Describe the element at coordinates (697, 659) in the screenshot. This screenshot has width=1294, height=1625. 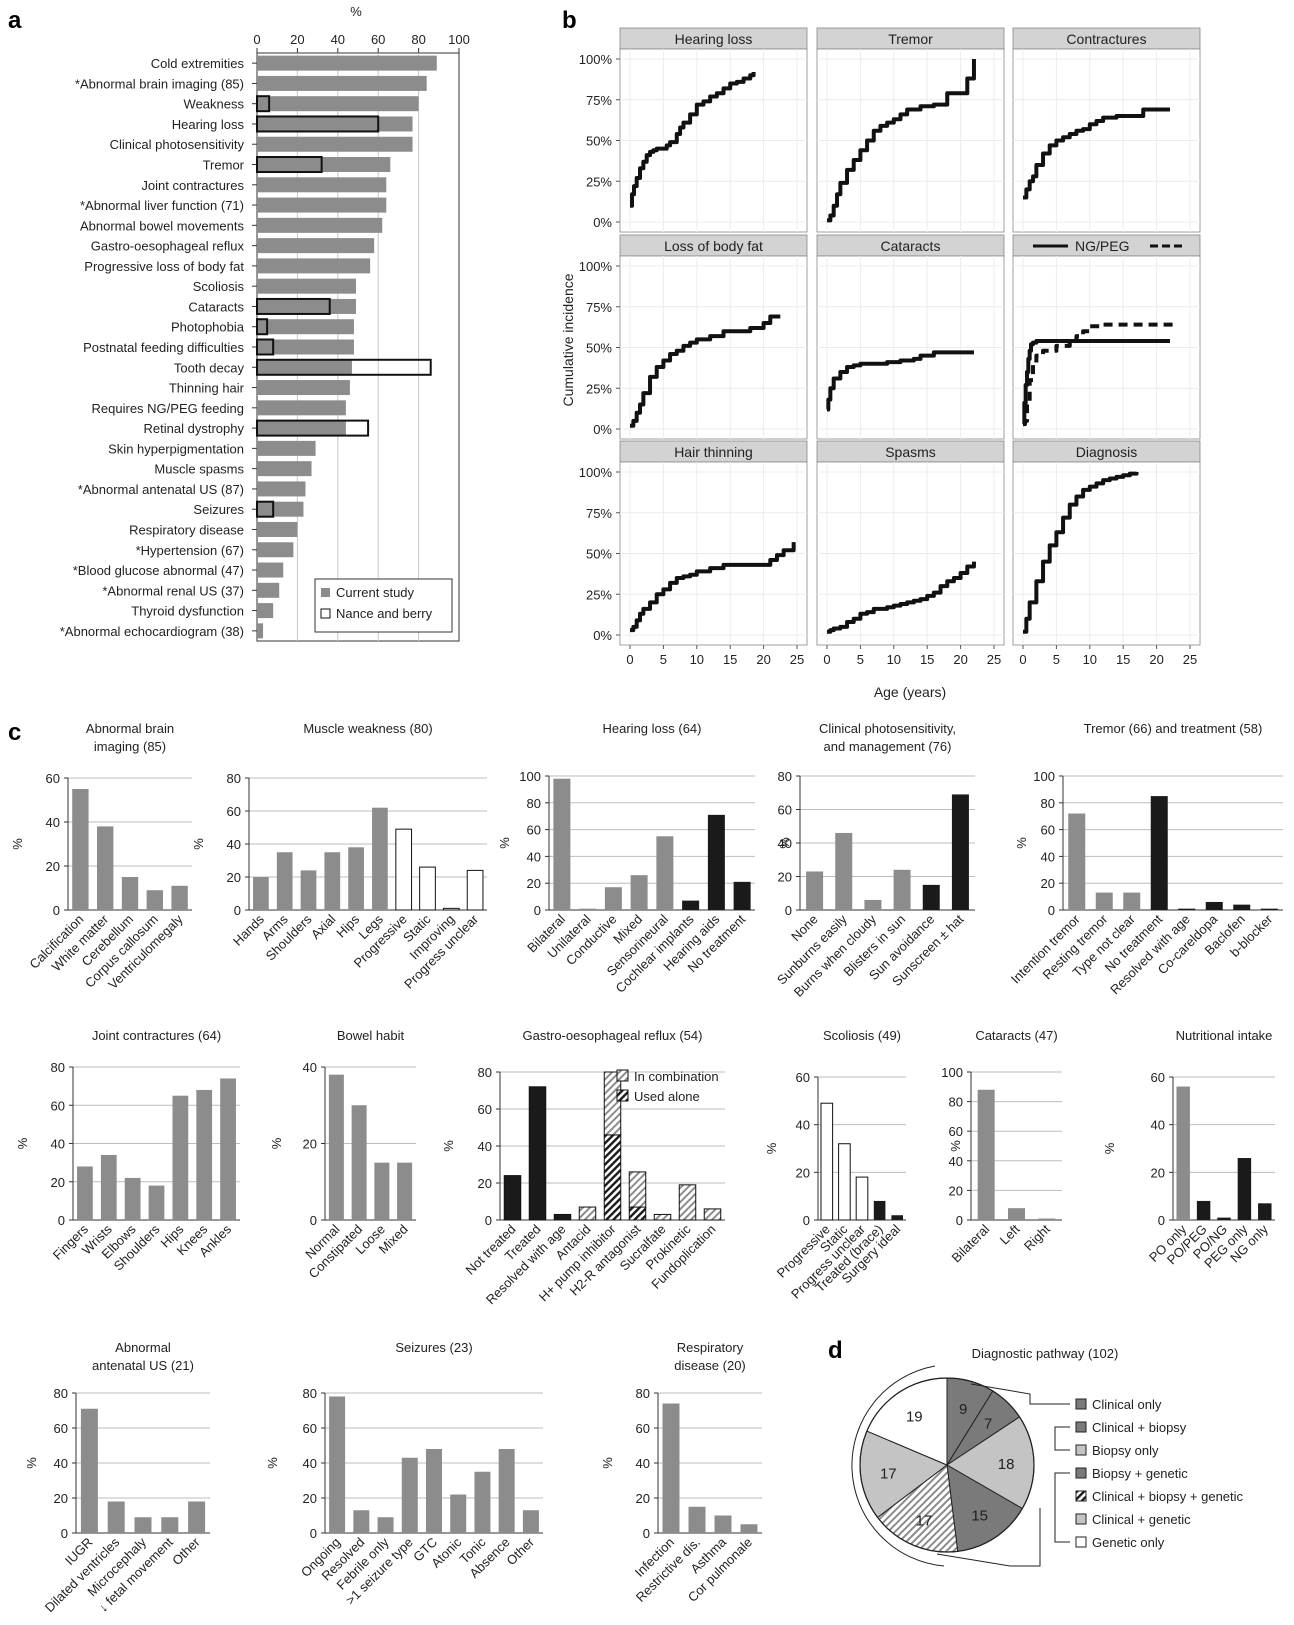
I see `x-tick-label: 10` at that location.